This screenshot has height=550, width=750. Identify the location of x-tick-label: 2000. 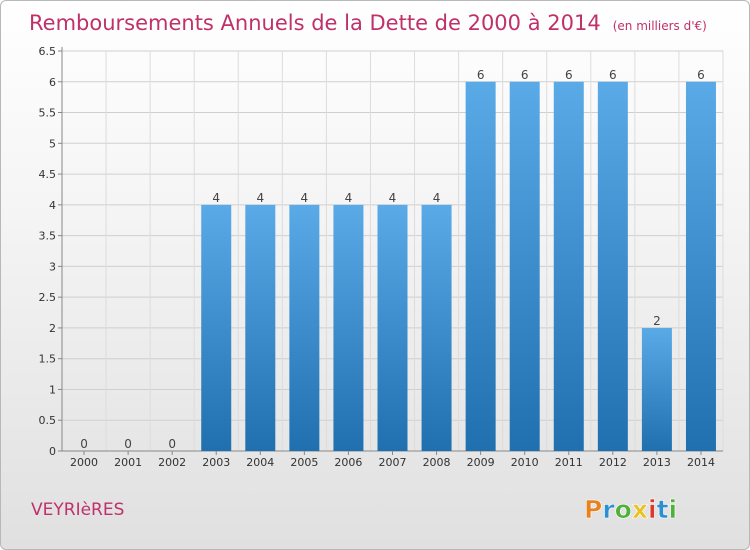
(84, 462).